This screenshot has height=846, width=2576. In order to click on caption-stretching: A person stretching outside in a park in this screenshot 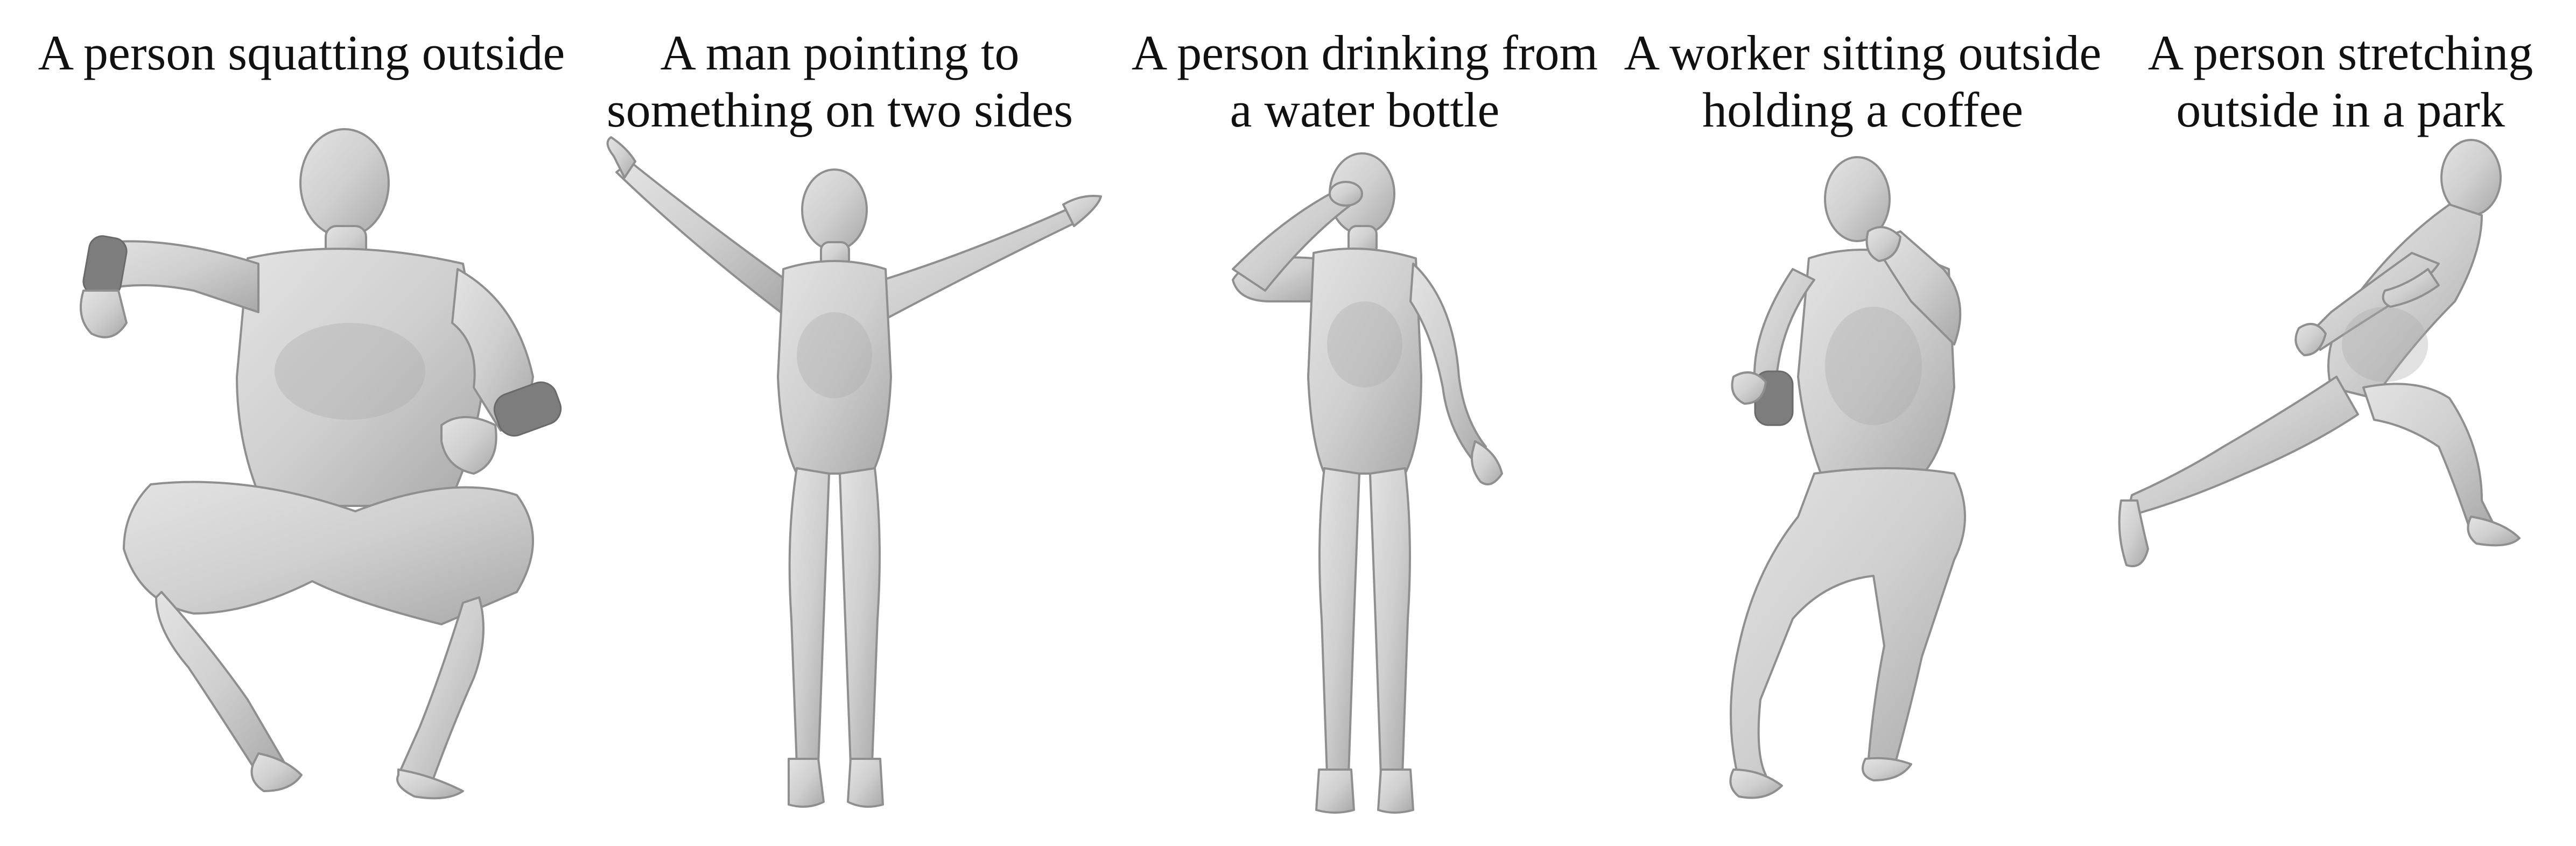, I will do `click(2340, 81)`.